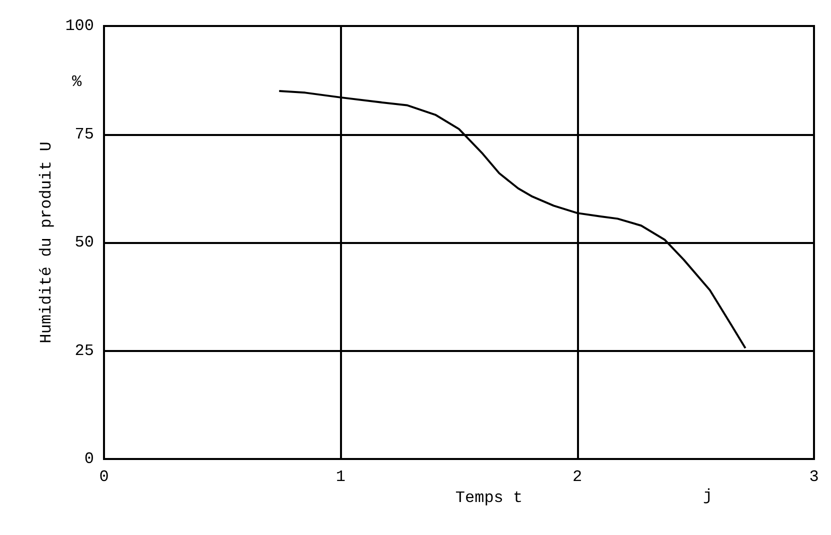  What do you see at coordinates (814, 477) in the screenshot?
I see `x-tick-label: 3` at bounding box center [814, 477].